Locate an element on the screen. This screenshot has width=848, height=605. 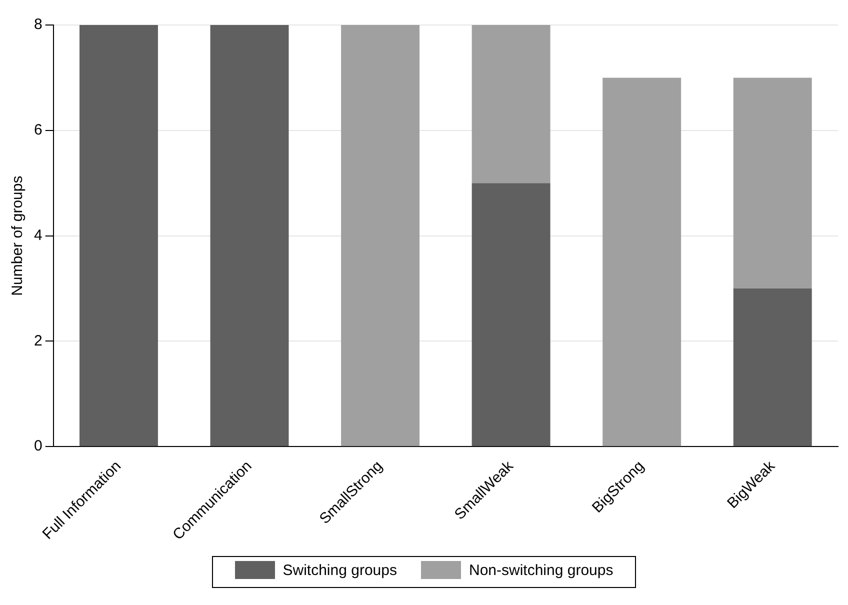
y-tick-label: 0 is located at coordinates (38, 446).